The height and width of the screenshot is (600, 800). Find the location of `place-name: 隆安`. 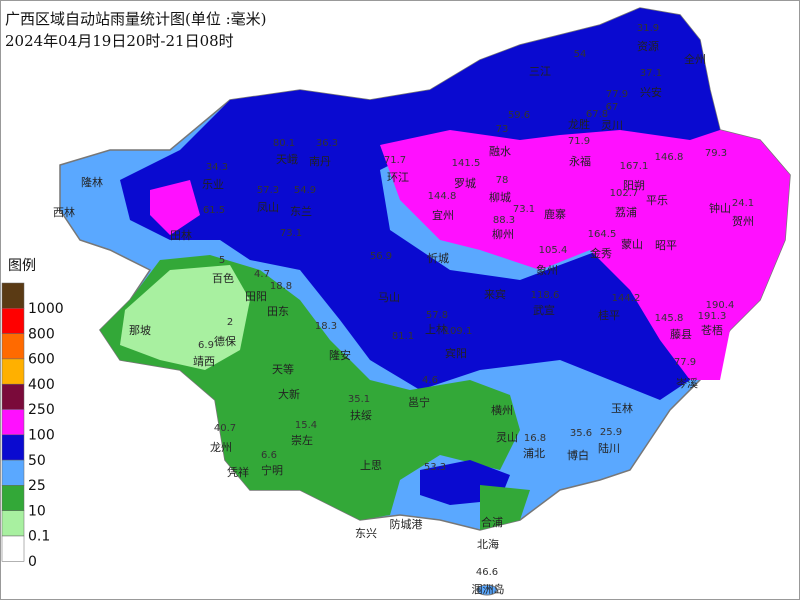

place-name: 隆安 is located at coordinates (340, 355).